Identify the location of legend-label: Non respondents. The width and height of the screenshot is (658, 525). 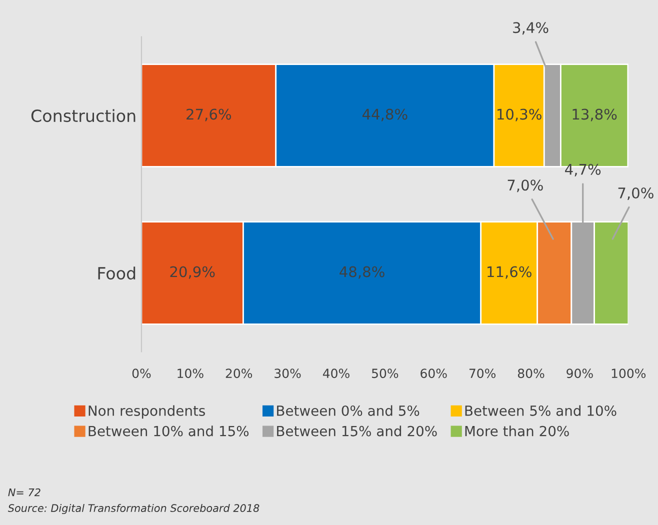
(146, 412).